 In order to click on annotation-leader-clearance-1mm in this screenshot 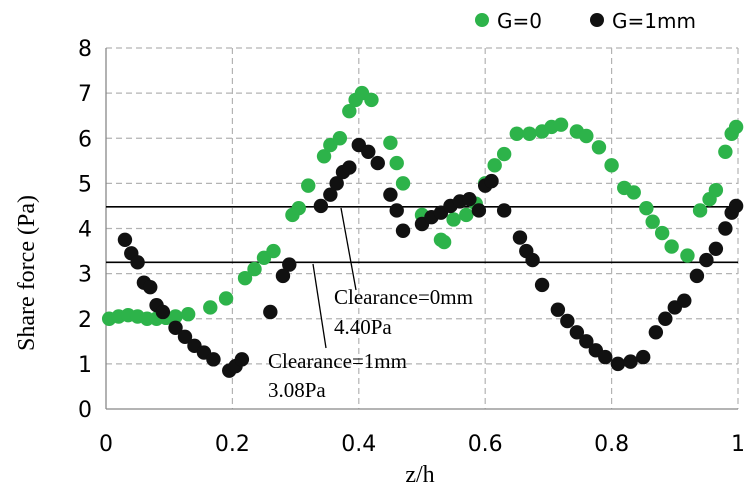, I will do `click(319, 306)`.